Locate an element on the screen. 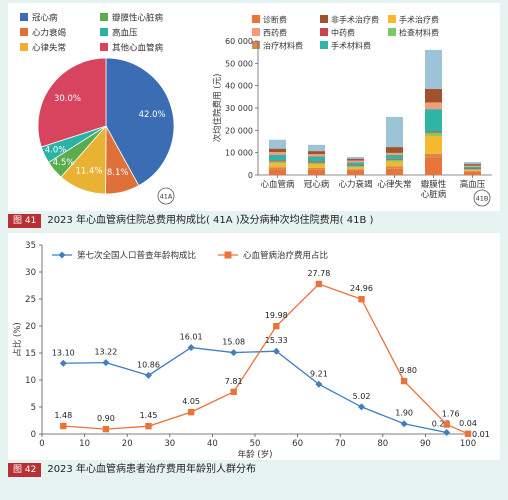 The width and height of the screenshot is (508, 500). series-0-data-label-1: 13.22 is located at coordinates (105, 352).